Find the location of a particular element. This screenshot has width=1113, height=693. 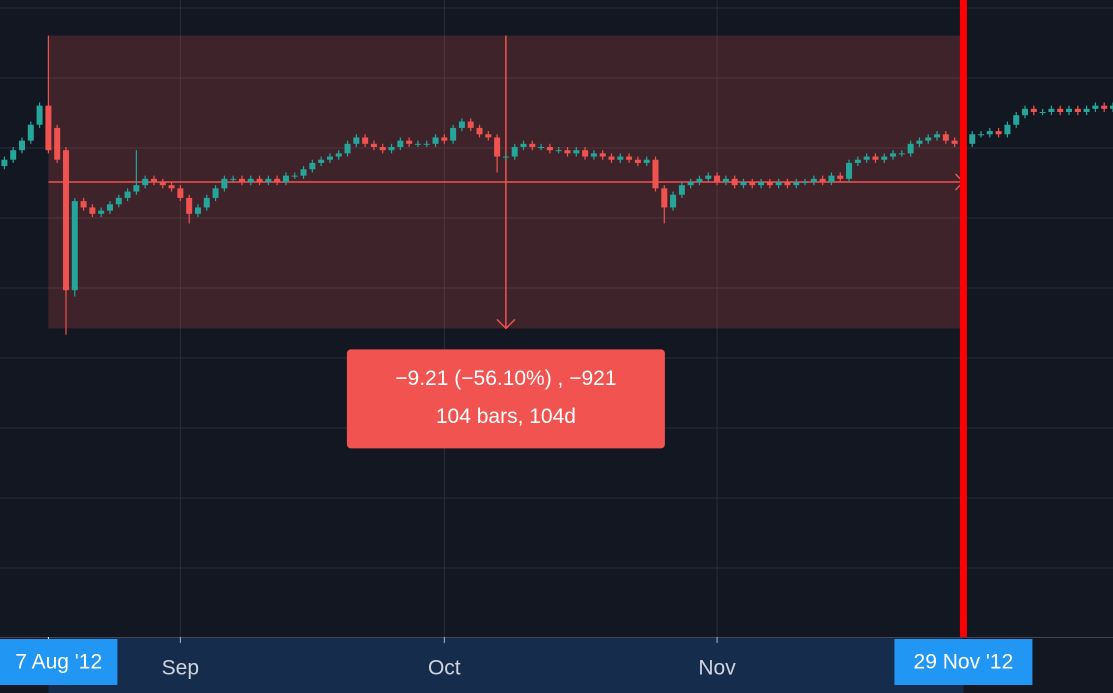

measure-label: 104 bars, 104d is located at coordinates (506, 416).